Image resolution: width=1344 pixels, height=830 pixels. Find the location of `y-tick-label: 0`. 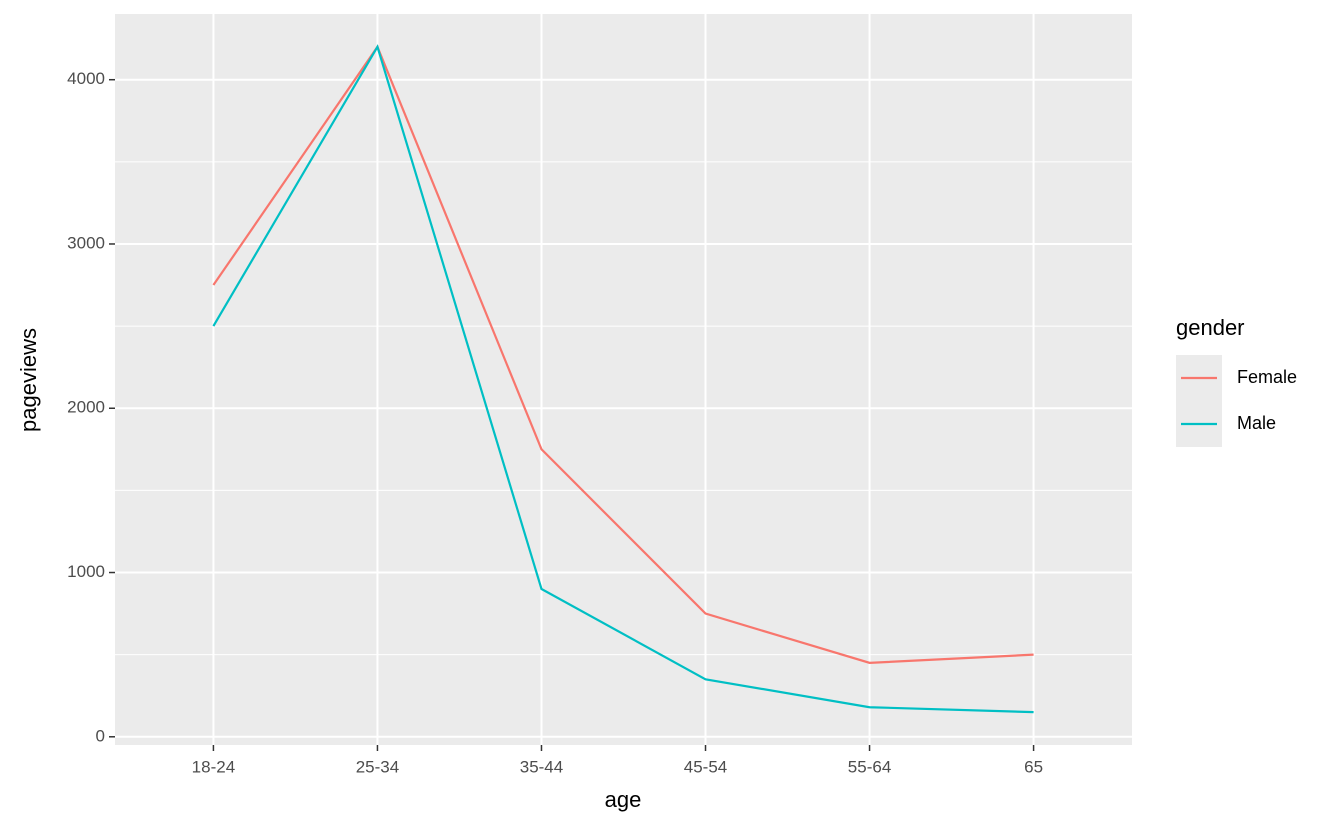

y-tick-label: 0 is located at coordinates (100, 735).